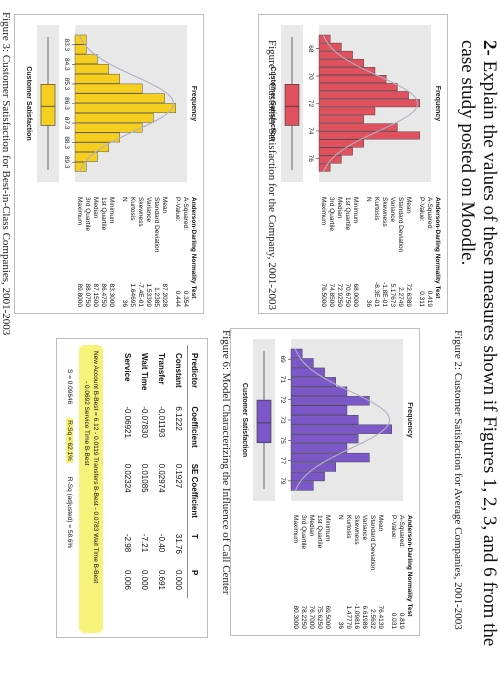 The height and width of the screenshot is (700, 500). Describe the element at coordinates (140, 294) in the screenshot. I see `stats-value: -7.4E-01` at that location.